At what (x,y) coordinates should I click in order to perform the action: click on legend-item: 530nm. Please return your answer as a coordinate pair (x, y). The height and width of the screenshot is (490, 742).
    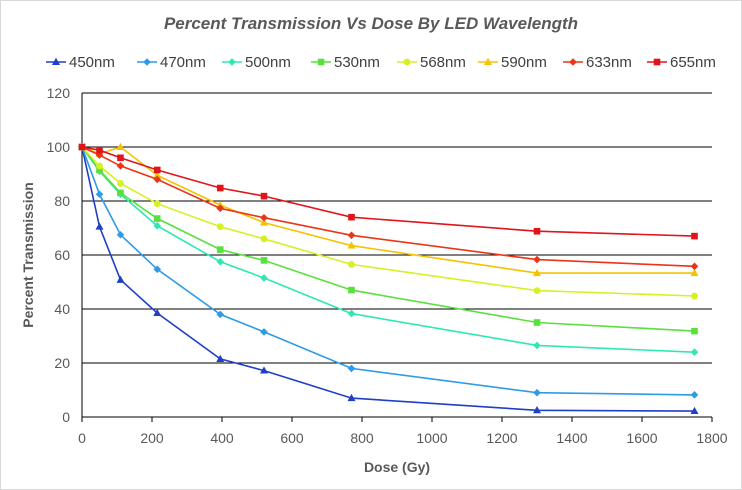
    Looking at the image, I should click on (345, 62).